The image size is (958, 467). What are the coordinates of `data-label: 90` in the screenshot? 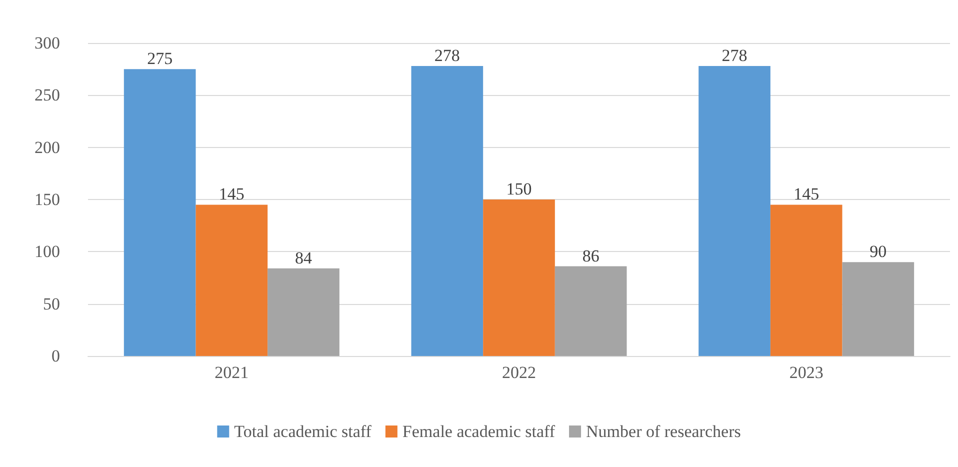 It's located at (878, 252).